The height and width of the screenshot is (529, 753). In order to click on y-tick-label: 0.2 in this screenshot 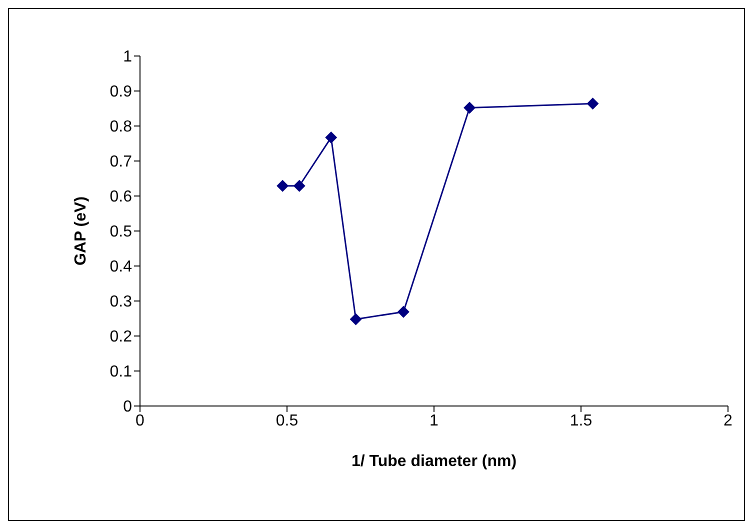, I will do `click(121, 337)`.